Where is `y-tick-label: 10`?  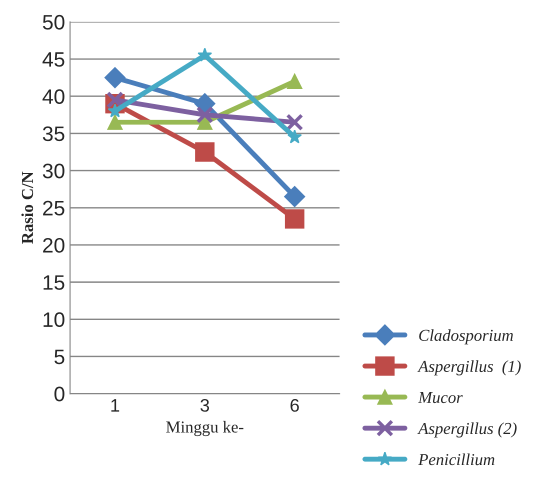 y-tick-label: 10 is located at coordinates (54, 320).